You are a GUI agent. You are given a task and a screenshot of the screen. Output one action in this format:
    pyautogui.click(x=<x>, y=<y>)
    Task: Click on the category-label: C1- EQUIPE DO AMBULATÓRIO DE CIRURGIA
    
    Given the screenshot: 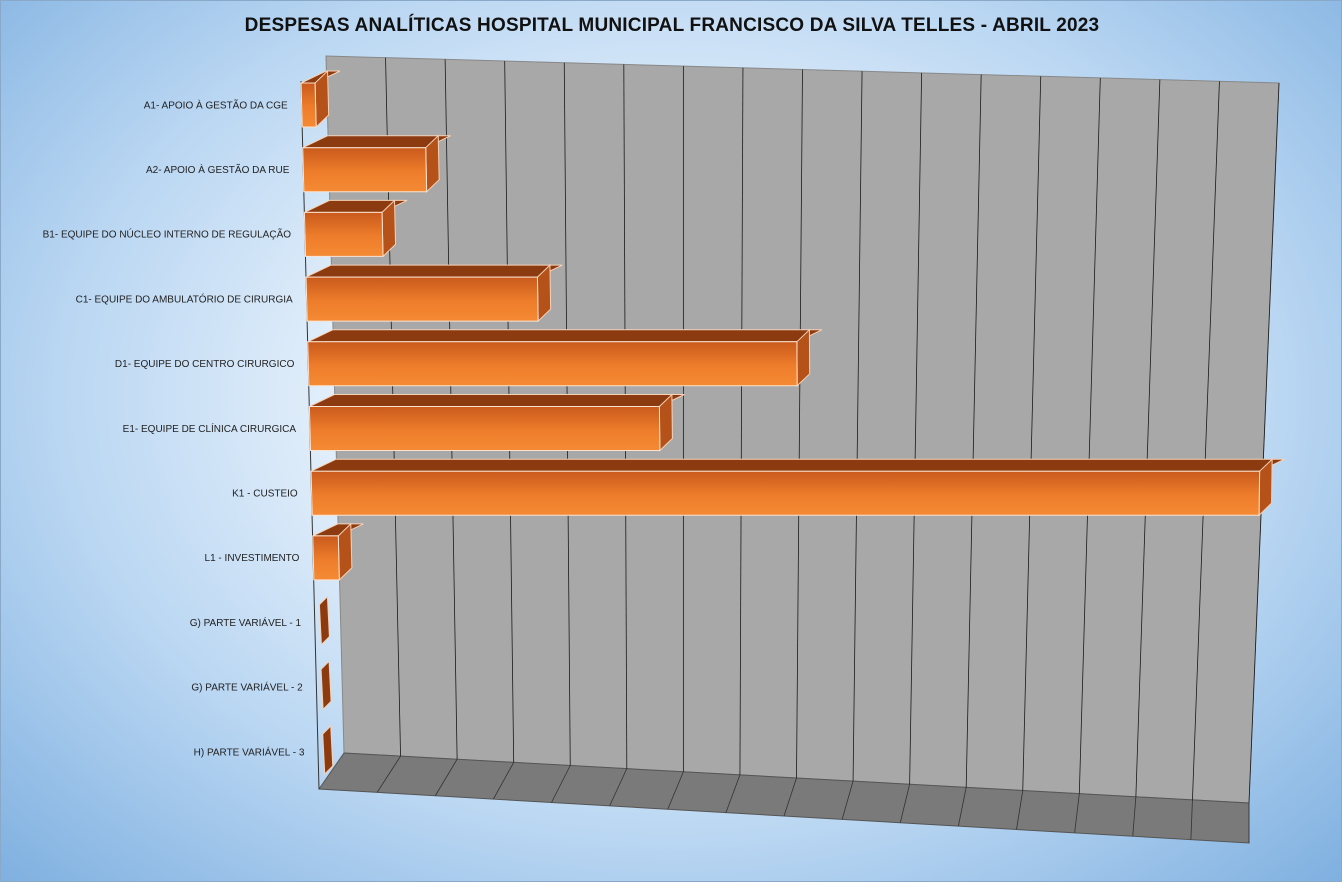 What is the action you would take?
    pyautogui.click(x=184, y=298)
    